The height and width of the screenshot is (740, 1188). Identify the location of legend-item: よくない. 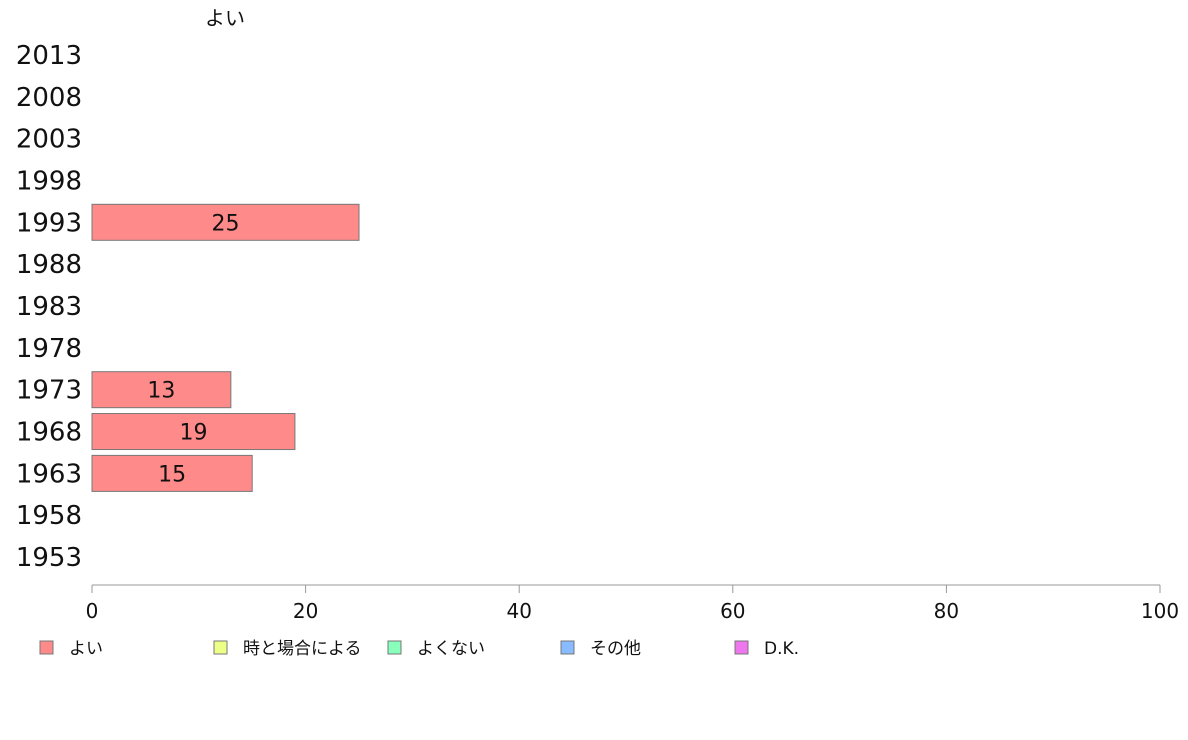
(436, 649).